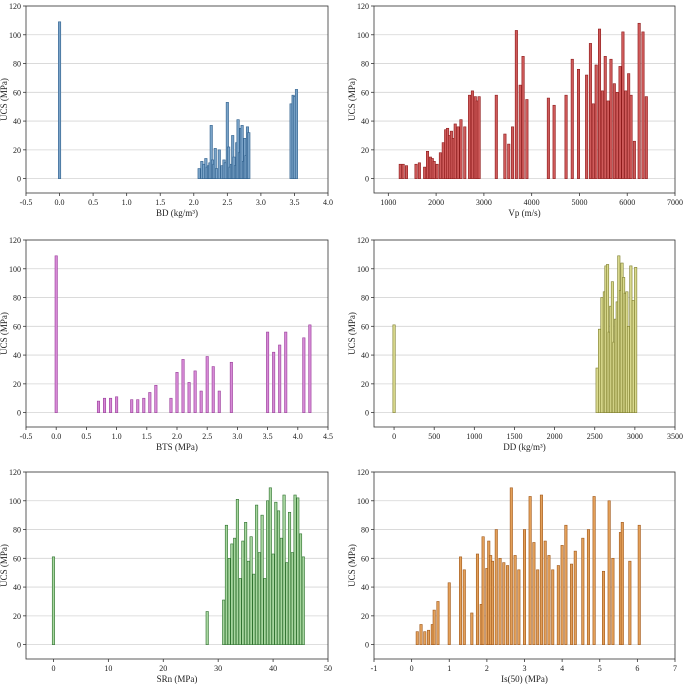 The height and width of the screenshot is (688, 685). What do you see at coordinates (374, 668) in the screenshot?
I see `x-tick-label: -1` at bounding box center [374, 668].